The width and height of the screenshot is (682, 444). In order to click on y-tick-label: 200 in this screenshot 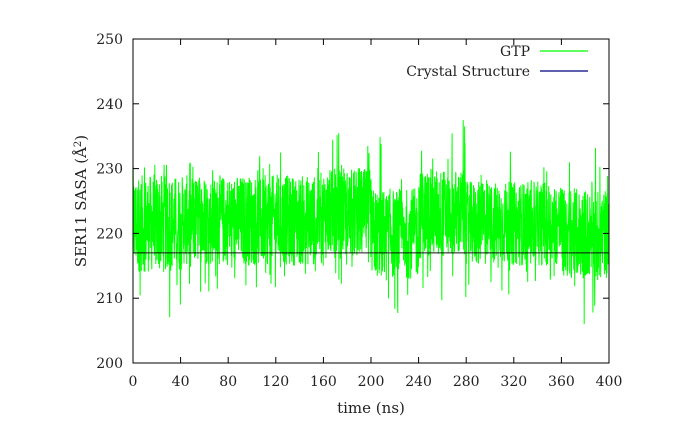, I will do `click(109, 364)`.